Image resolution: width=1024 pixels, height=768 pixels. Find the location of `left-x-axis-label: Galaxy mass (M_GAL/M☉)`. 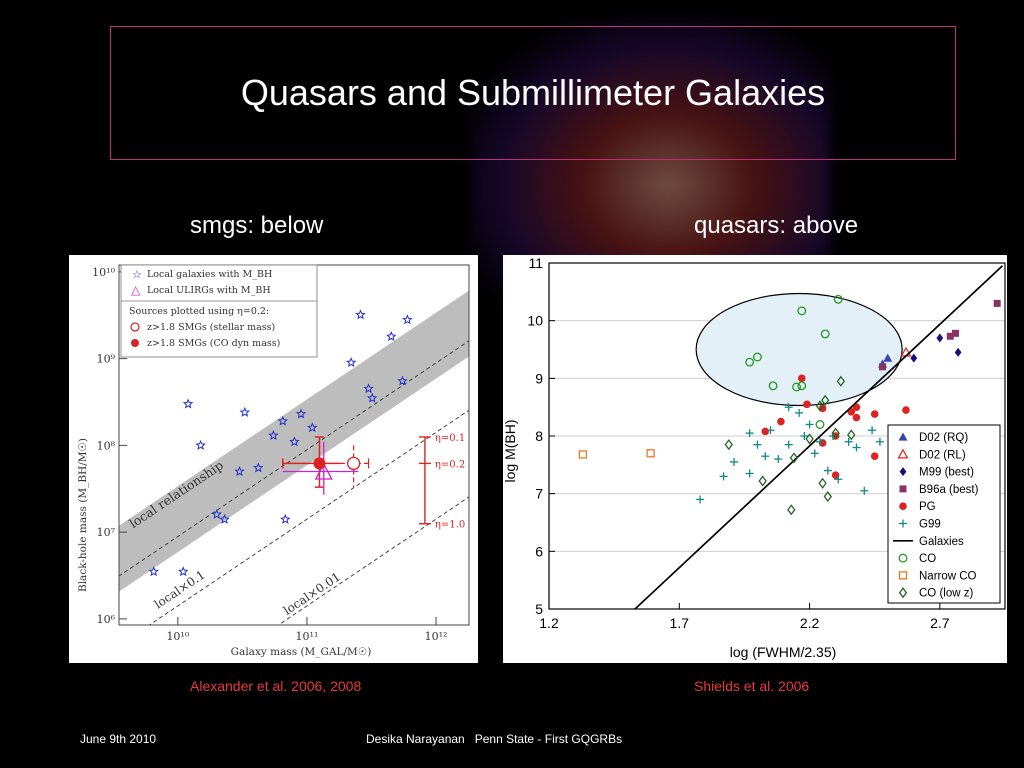

left-x-axis-label: Galaxy mass (M_GAL/M☉) is located at coordinates (301, 652).